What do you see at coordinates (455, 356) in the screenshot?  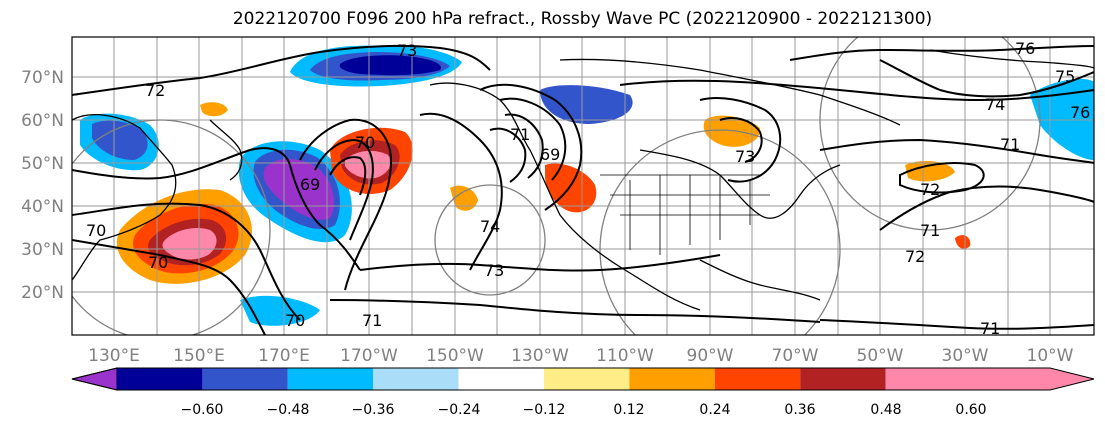 I see `lon-label: 150°W` at bounding box center [455, 356].